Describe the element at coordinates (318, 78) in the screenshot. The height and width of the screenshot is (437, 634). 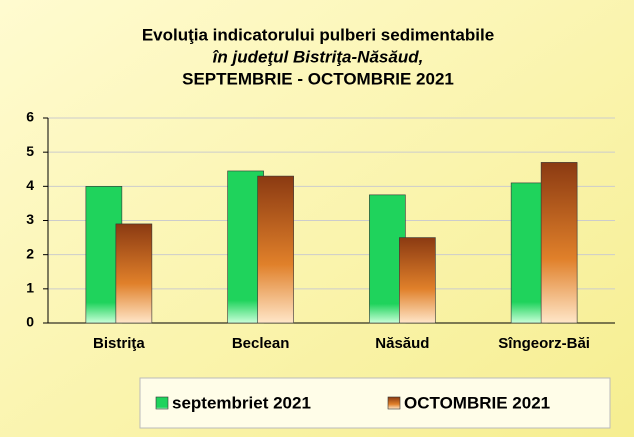
I see `chart-title: SEPTEMBRIE - OCTOMBRIE 2021` at that location.